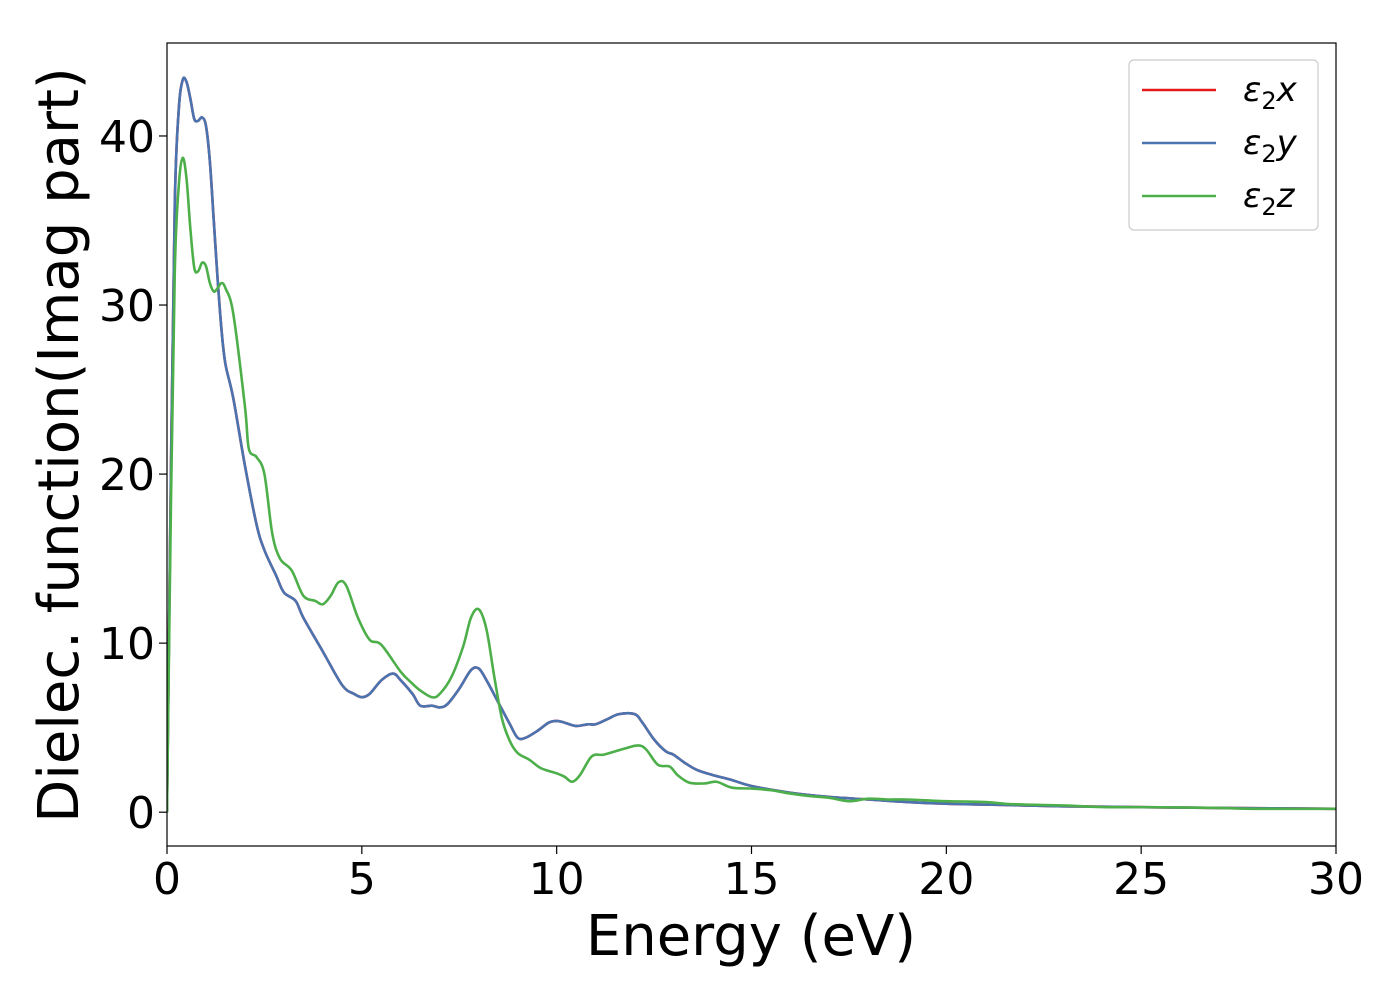 The image size is (1400, 1000). Describe the element at coordinates (59, 445) in the screenshot. I see `y-axis-label: Dielec. function(Imag part)` at that location.